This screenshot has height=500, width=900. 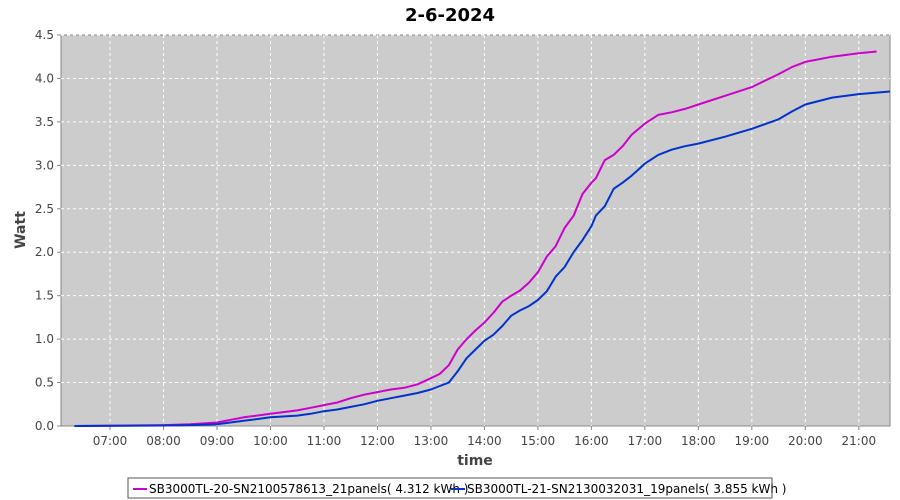 I want to click on y-tick-label: 1.0, so click(x=44, y=339).